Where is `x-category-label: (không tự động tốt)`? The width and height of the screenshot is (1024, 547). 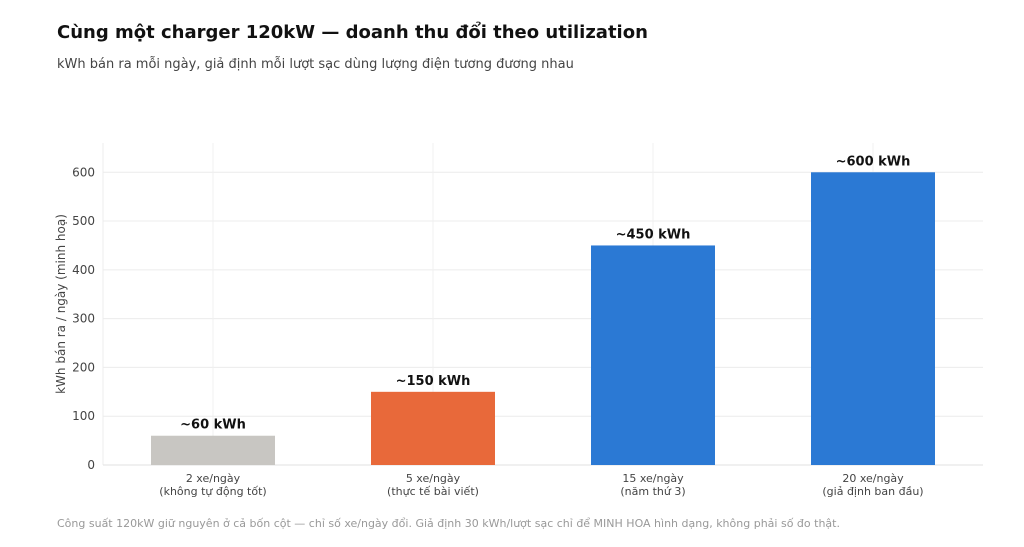 x-category-label: (không tự động tốt) is located at coordinates (212, 491).